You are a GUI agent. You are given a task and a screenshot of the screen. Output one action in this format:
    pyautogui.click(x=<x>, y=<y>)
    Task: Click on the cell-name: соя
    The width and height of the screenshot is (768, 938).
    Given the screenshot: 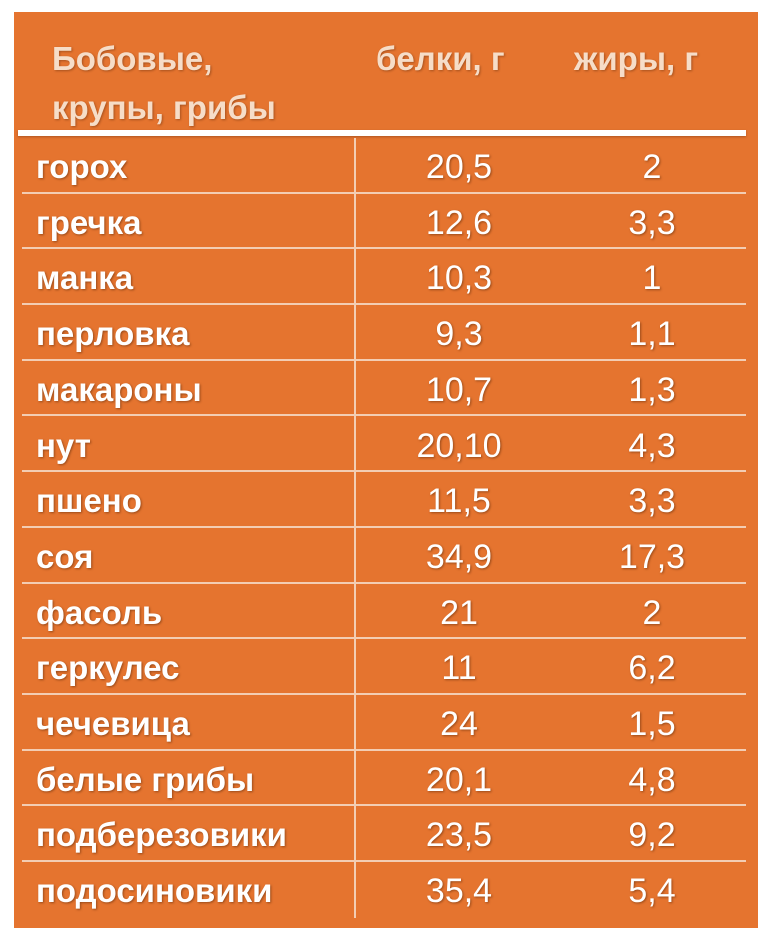 What is the action you would take?
    pyautogui.click(x=65, y=556)
    